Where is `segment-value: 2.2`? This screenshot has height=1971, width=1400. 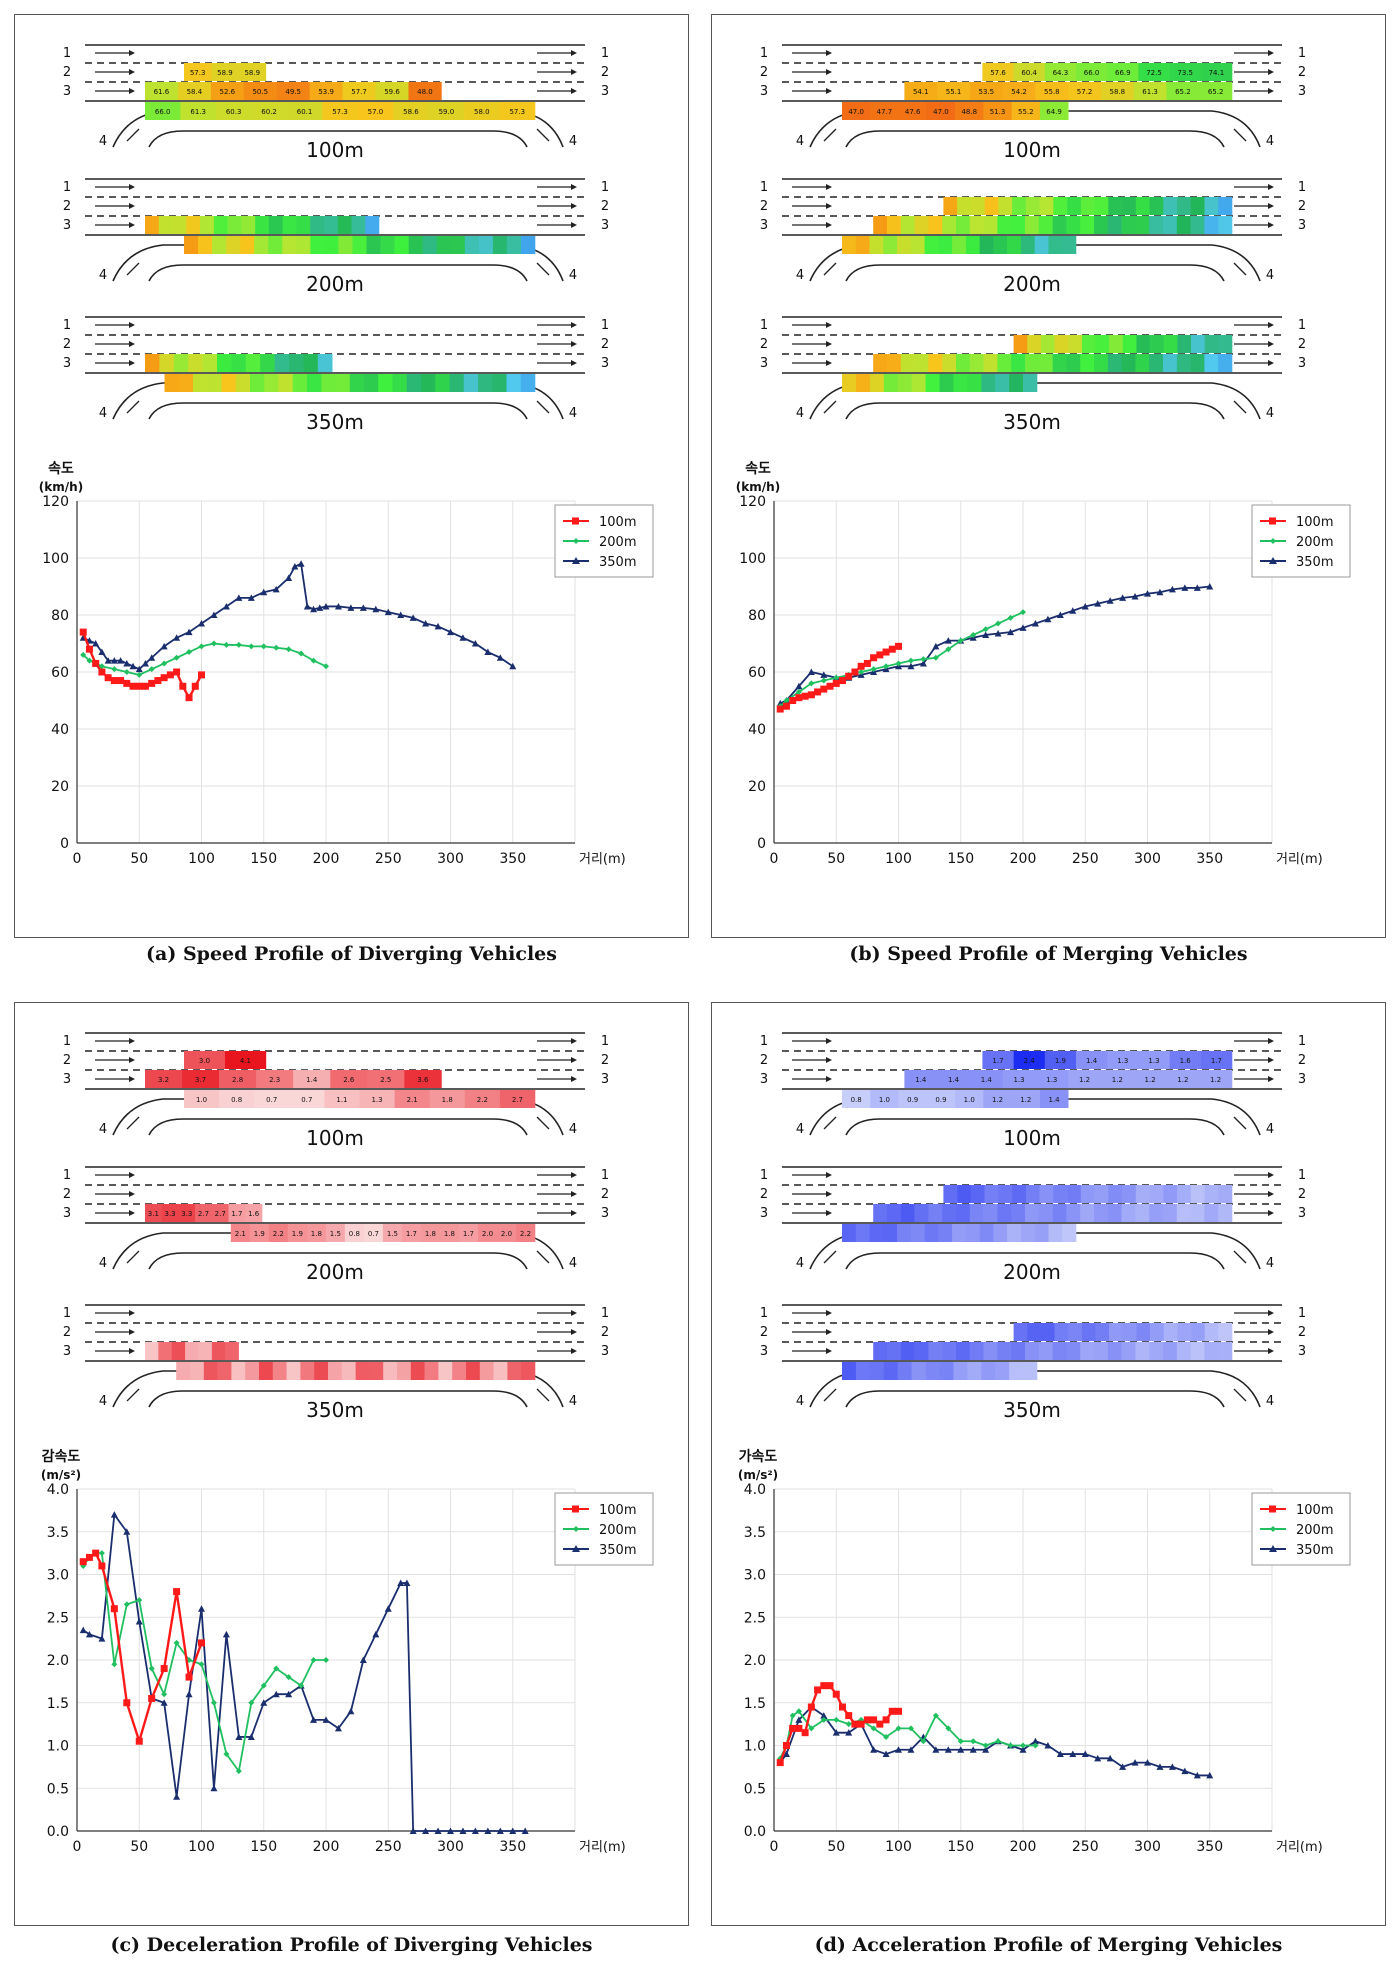
segment-value: 2.2 is located at coordinates (482, 1100).